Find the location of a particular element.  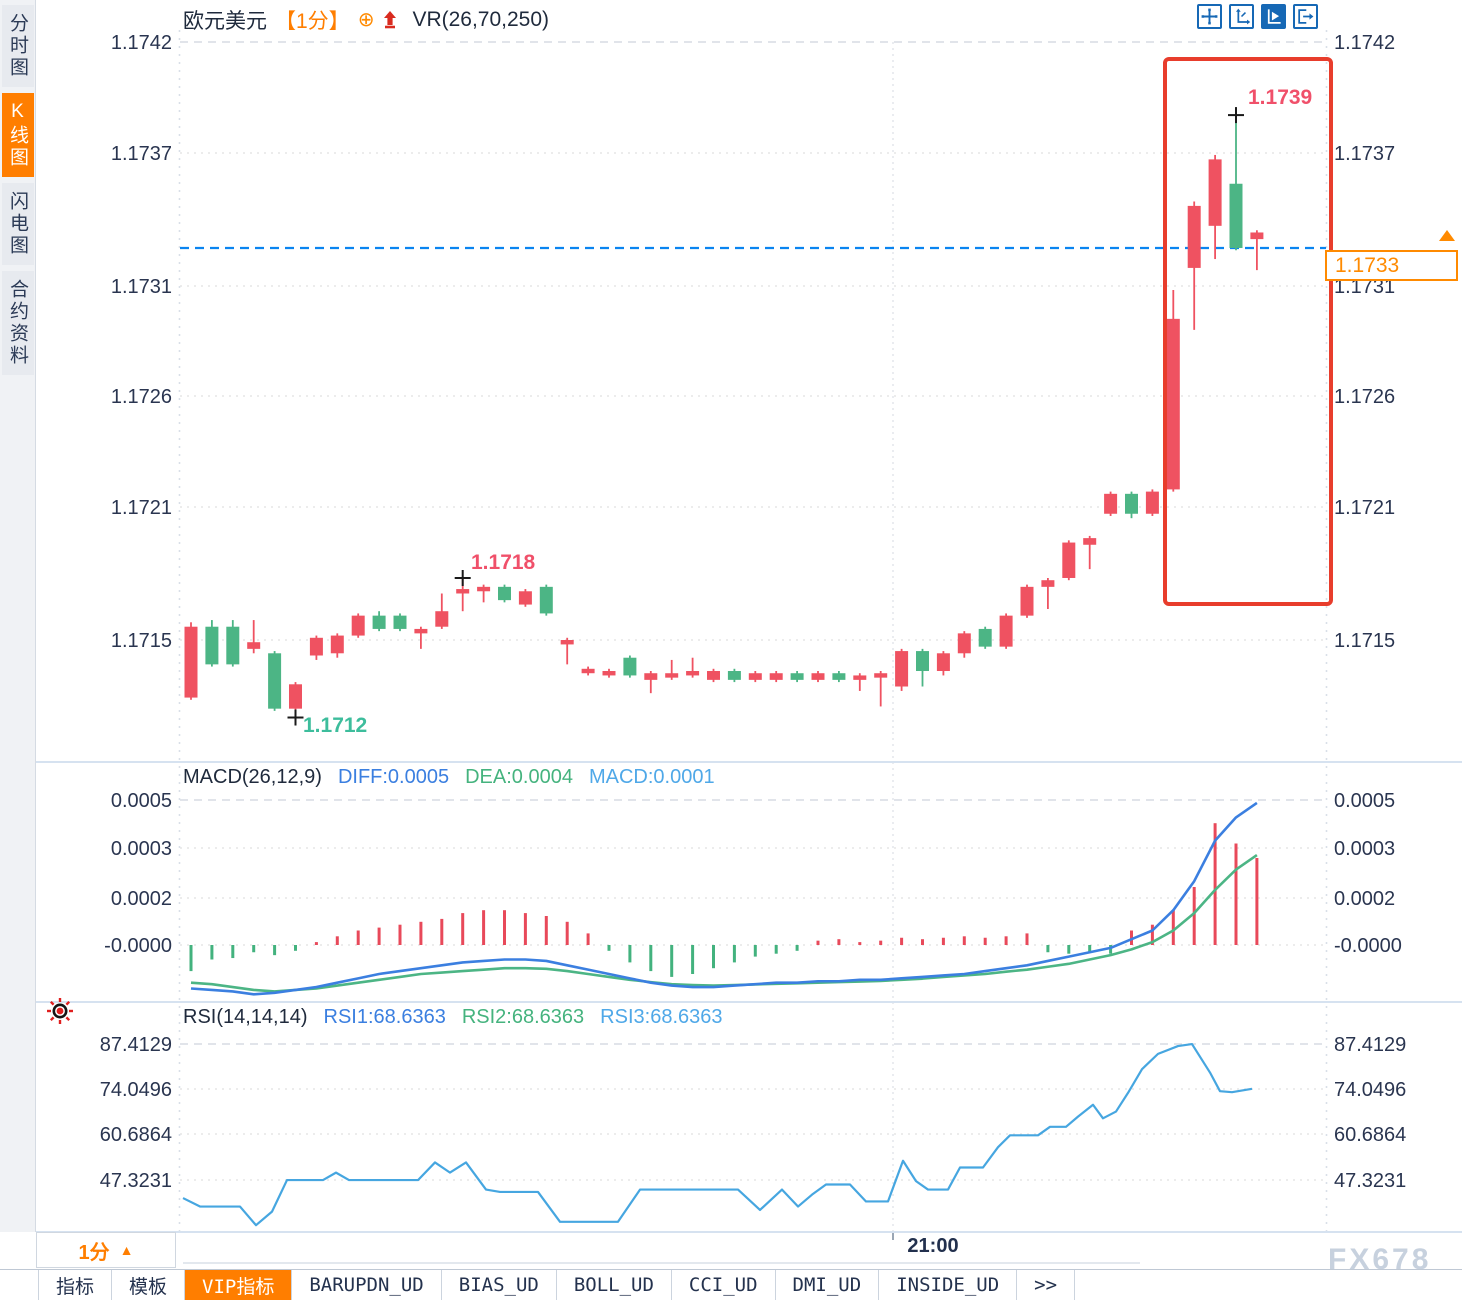

sidebar: 分时图 K线图闪电图合约资料 is located at coordinates (18, 616).